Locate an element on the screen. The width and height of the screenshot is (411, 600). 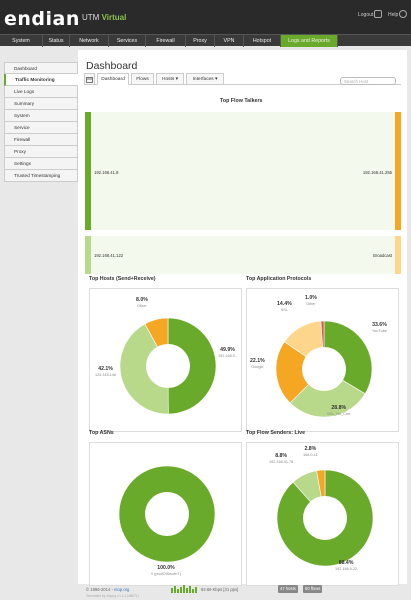
sidebar-item-dashboard: Dashboard is located at coordinates (41, 68).